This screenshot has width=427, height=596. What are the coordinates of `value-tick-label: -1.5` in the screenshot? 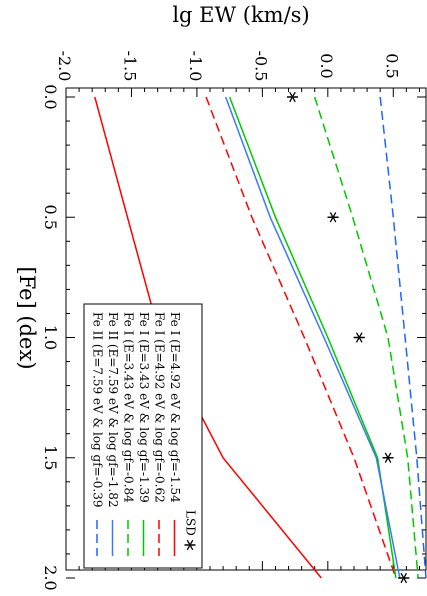 It's located at (129, 66).